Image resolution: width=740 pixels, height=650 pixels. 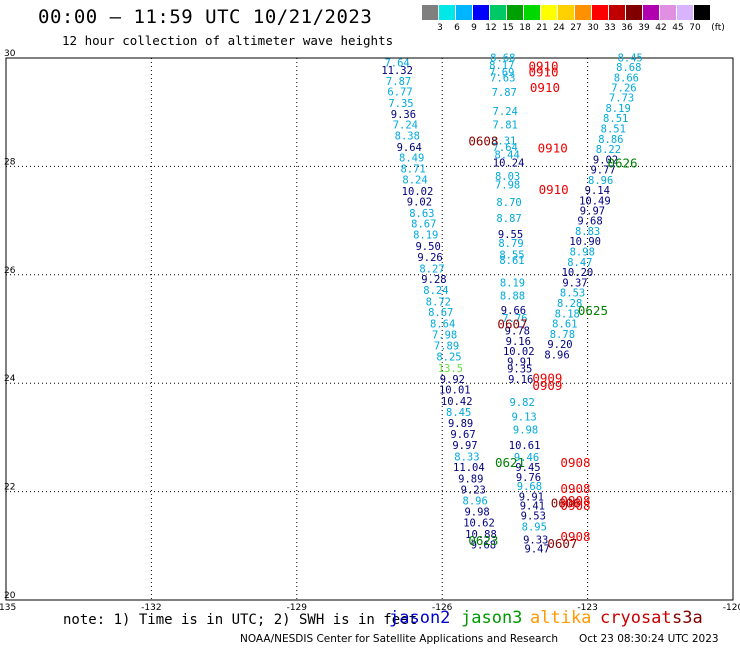 What do you see at coordinates (592, 211) in the screenshot?
I see `swh-value: 9.97` at bounding box center [592, 211].